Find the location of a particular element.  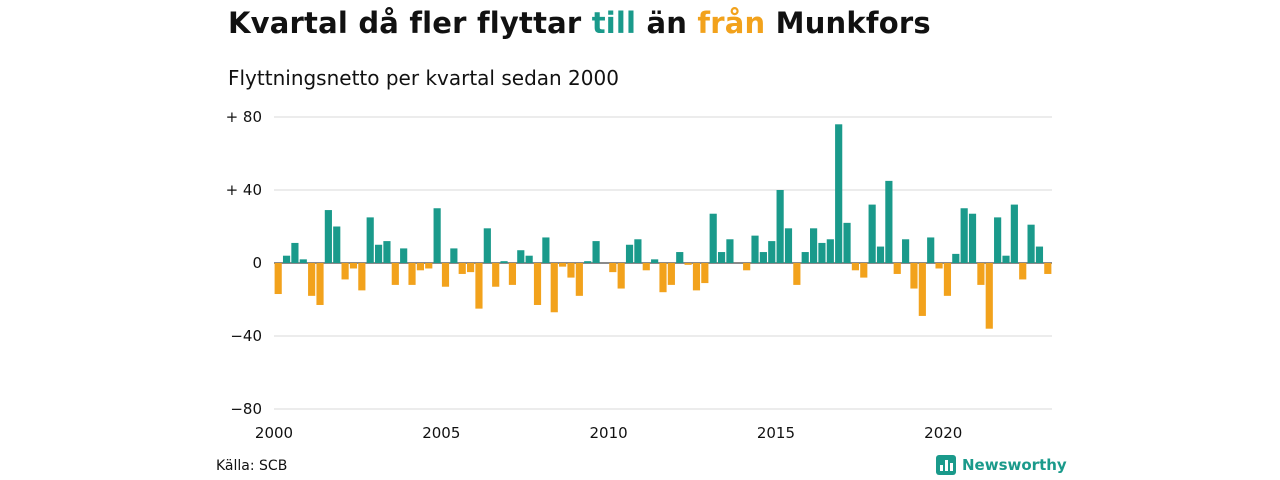

x-tick-label: 2020 is located at coordinates (943, 433).